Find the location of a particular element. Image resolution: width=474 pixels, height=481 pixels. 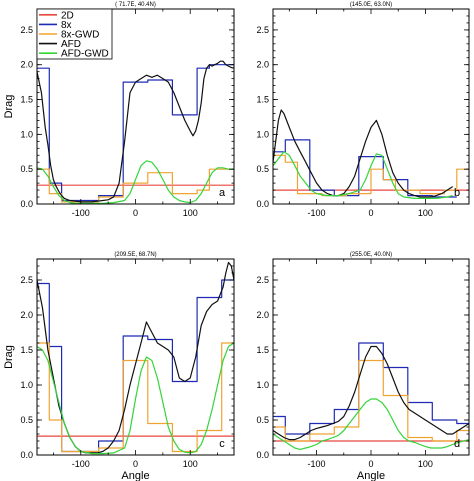

panel-title: (145.0E, 63.0N) is located at coordinates (371, 5).